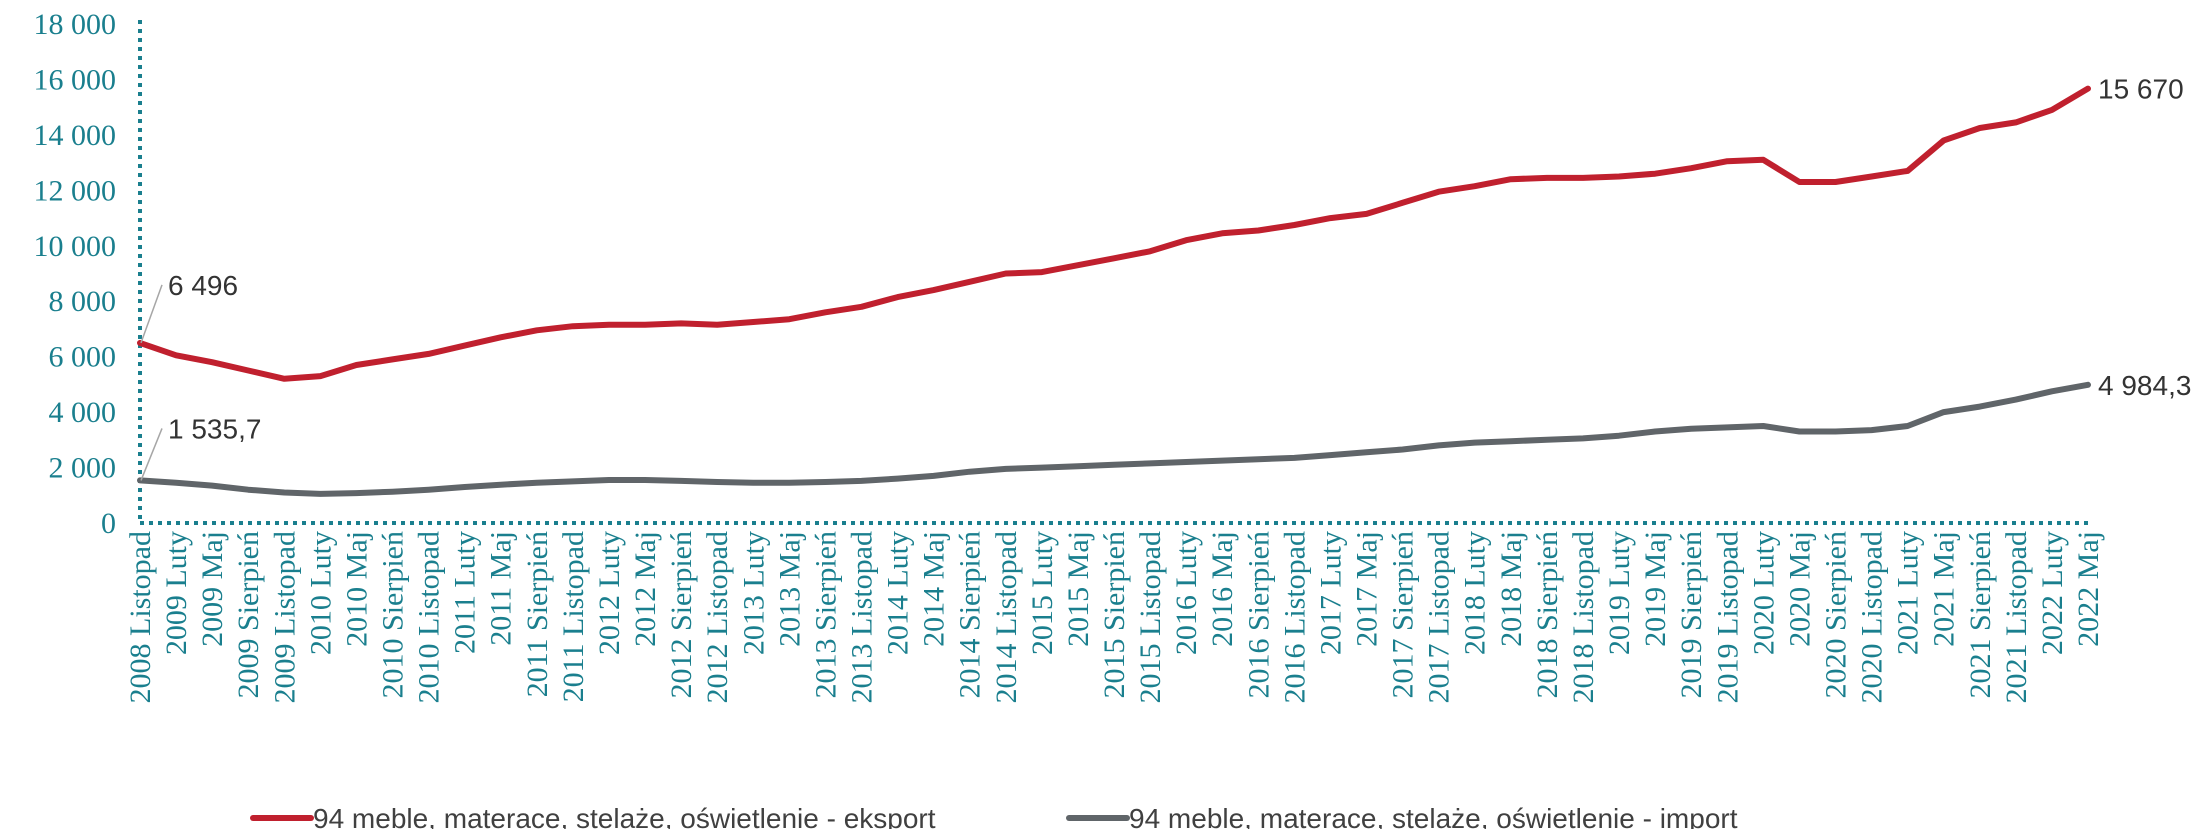 The width and height of the screenshot is (2205, 829). What do you see at coordinates (1908, 593) in the screenshot?
I see `x-tick-label: 2021 Luty` at bounding box center [1908, 593].